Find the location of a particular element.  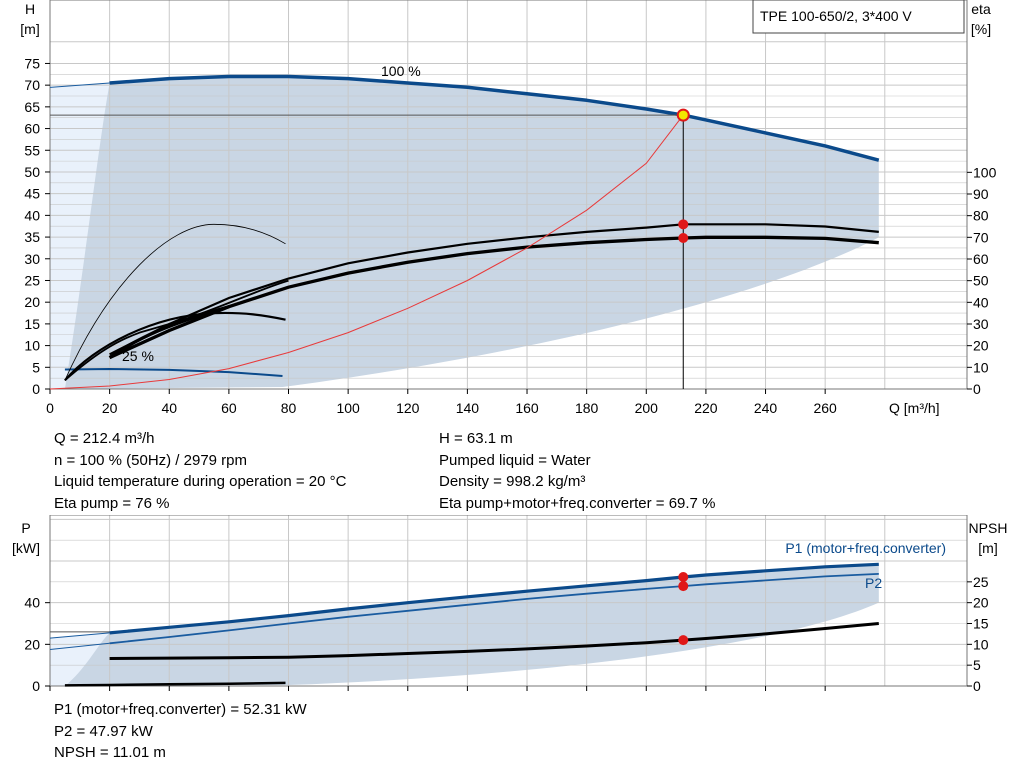

head-x-tick-label: 220 is located at coordinates (706, 408).